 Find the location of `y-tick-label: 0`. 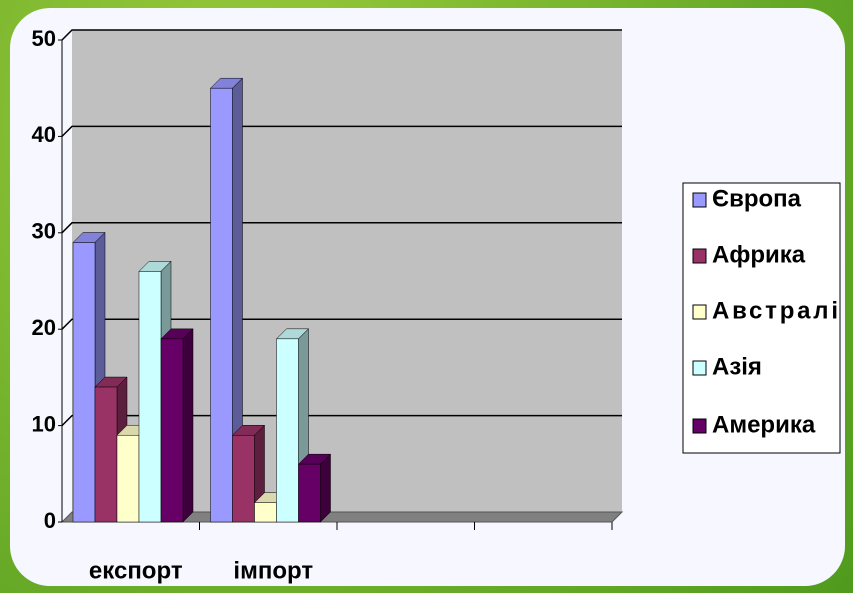

y-tick-label: 0 is located at coordinates (50, 520).